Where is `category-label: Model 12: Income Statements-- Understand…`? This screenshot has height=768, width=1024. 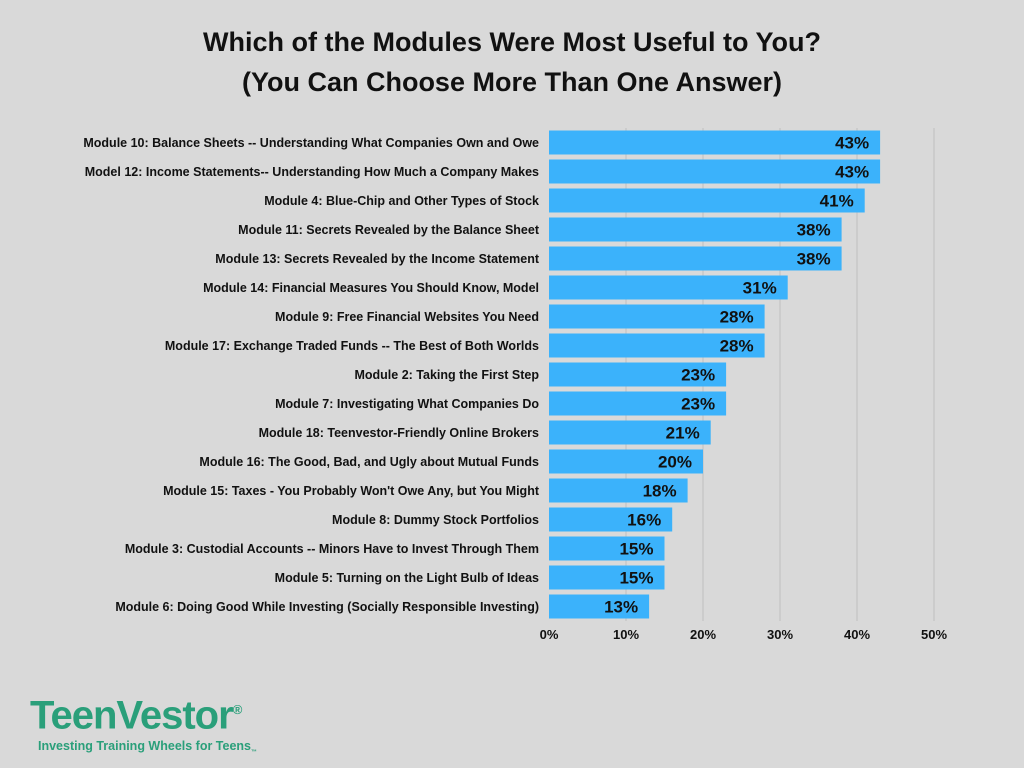 category-label: Model 12: Income Statements-- Understand… is located at coordinates (312, 172).